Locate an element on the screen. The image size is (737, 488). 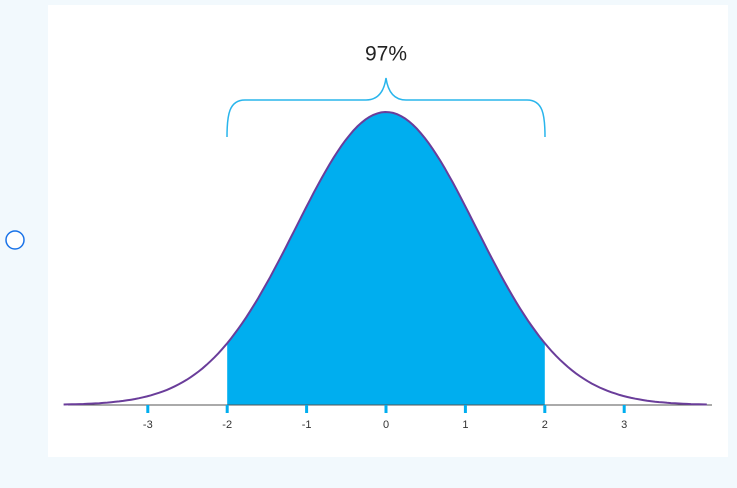
tick-label: -1 is located at coordinates (307, 425).